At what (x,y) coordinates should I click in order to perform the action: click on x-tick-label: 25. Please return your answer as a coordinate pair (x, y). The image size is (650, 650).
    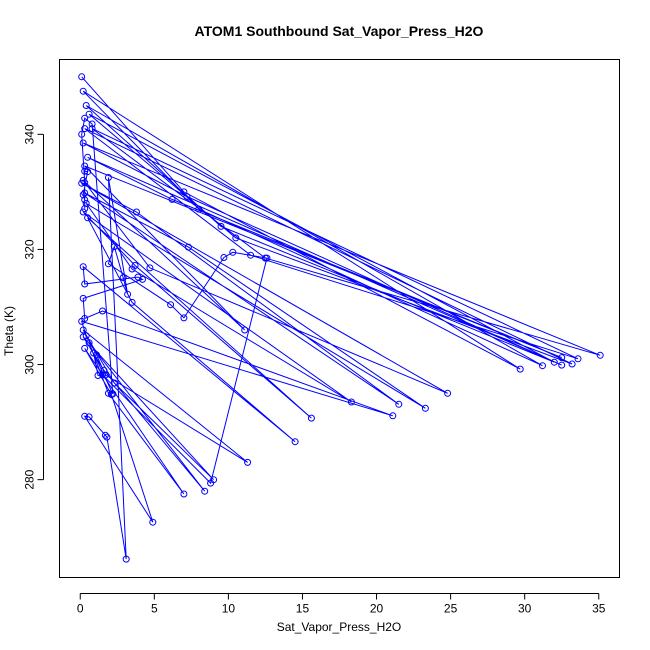
    Looking at the image, I should click on (451, 609).